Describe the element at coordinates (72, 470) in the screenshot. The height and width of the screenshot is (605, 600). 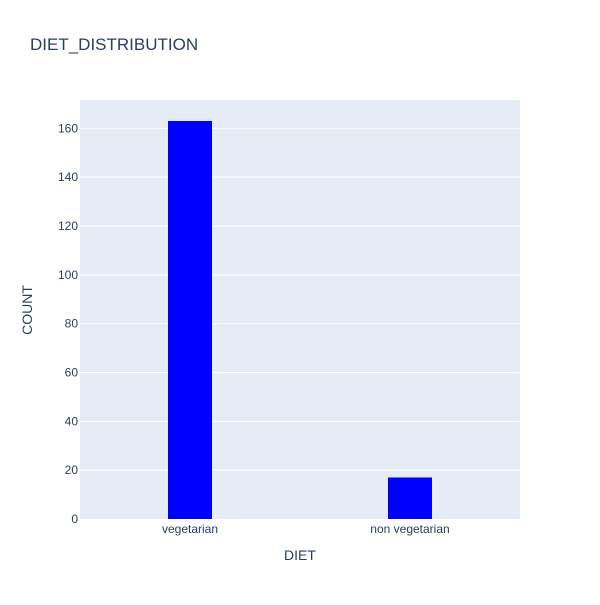
I see `y-tick-label: 20` at that location.